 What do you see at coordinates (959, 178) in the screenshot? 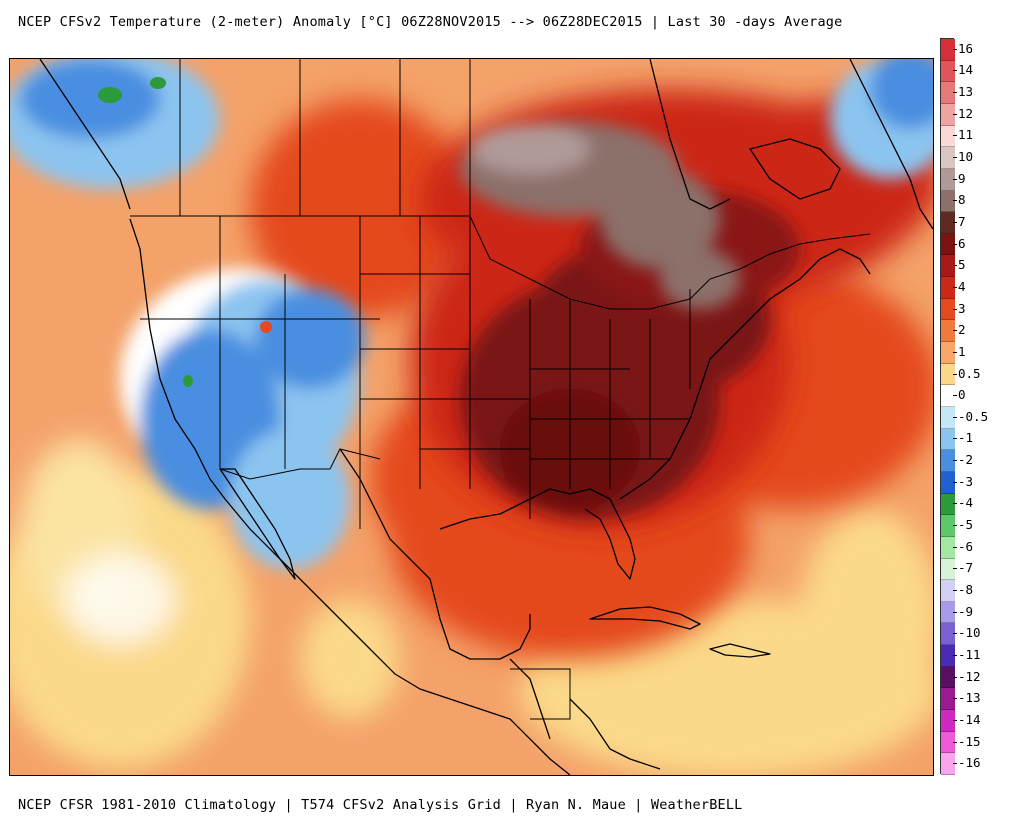
I see `legend-label: 9` at bounding box center [959, 178].